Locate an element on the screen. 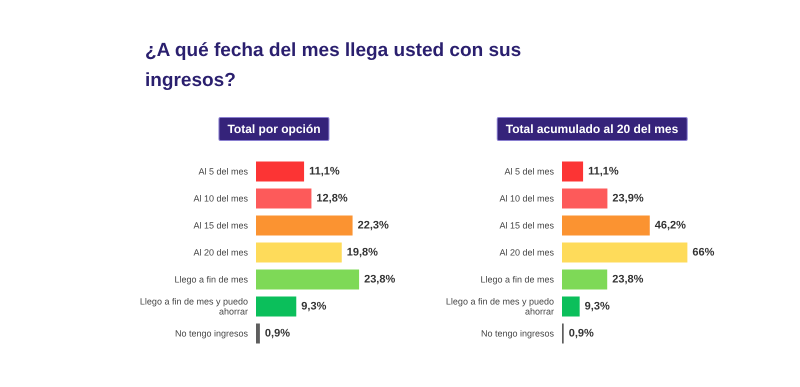 The image size is (800, 387). data-label: 23,9% is located at coordinates (628, 198).